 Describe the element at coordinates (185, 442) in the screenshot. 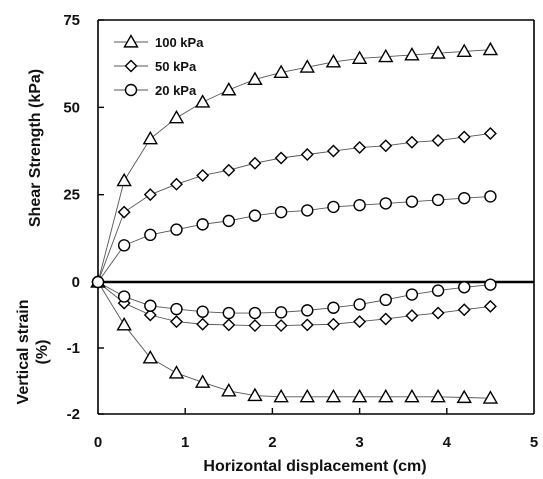

I see `x-tick-label: 1` at that location.